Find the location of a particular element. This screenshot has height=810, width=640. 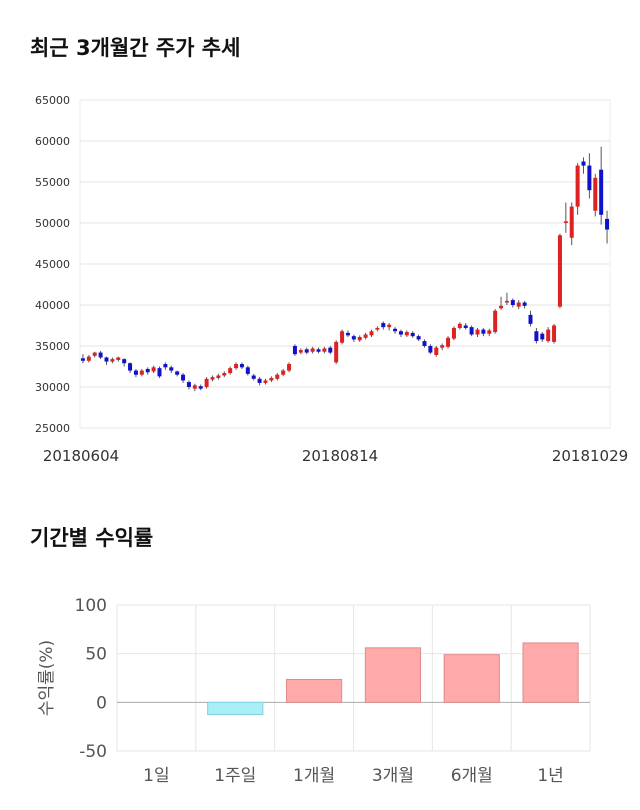

y-tick-label: 40000 is located at coordinates (52, 305).